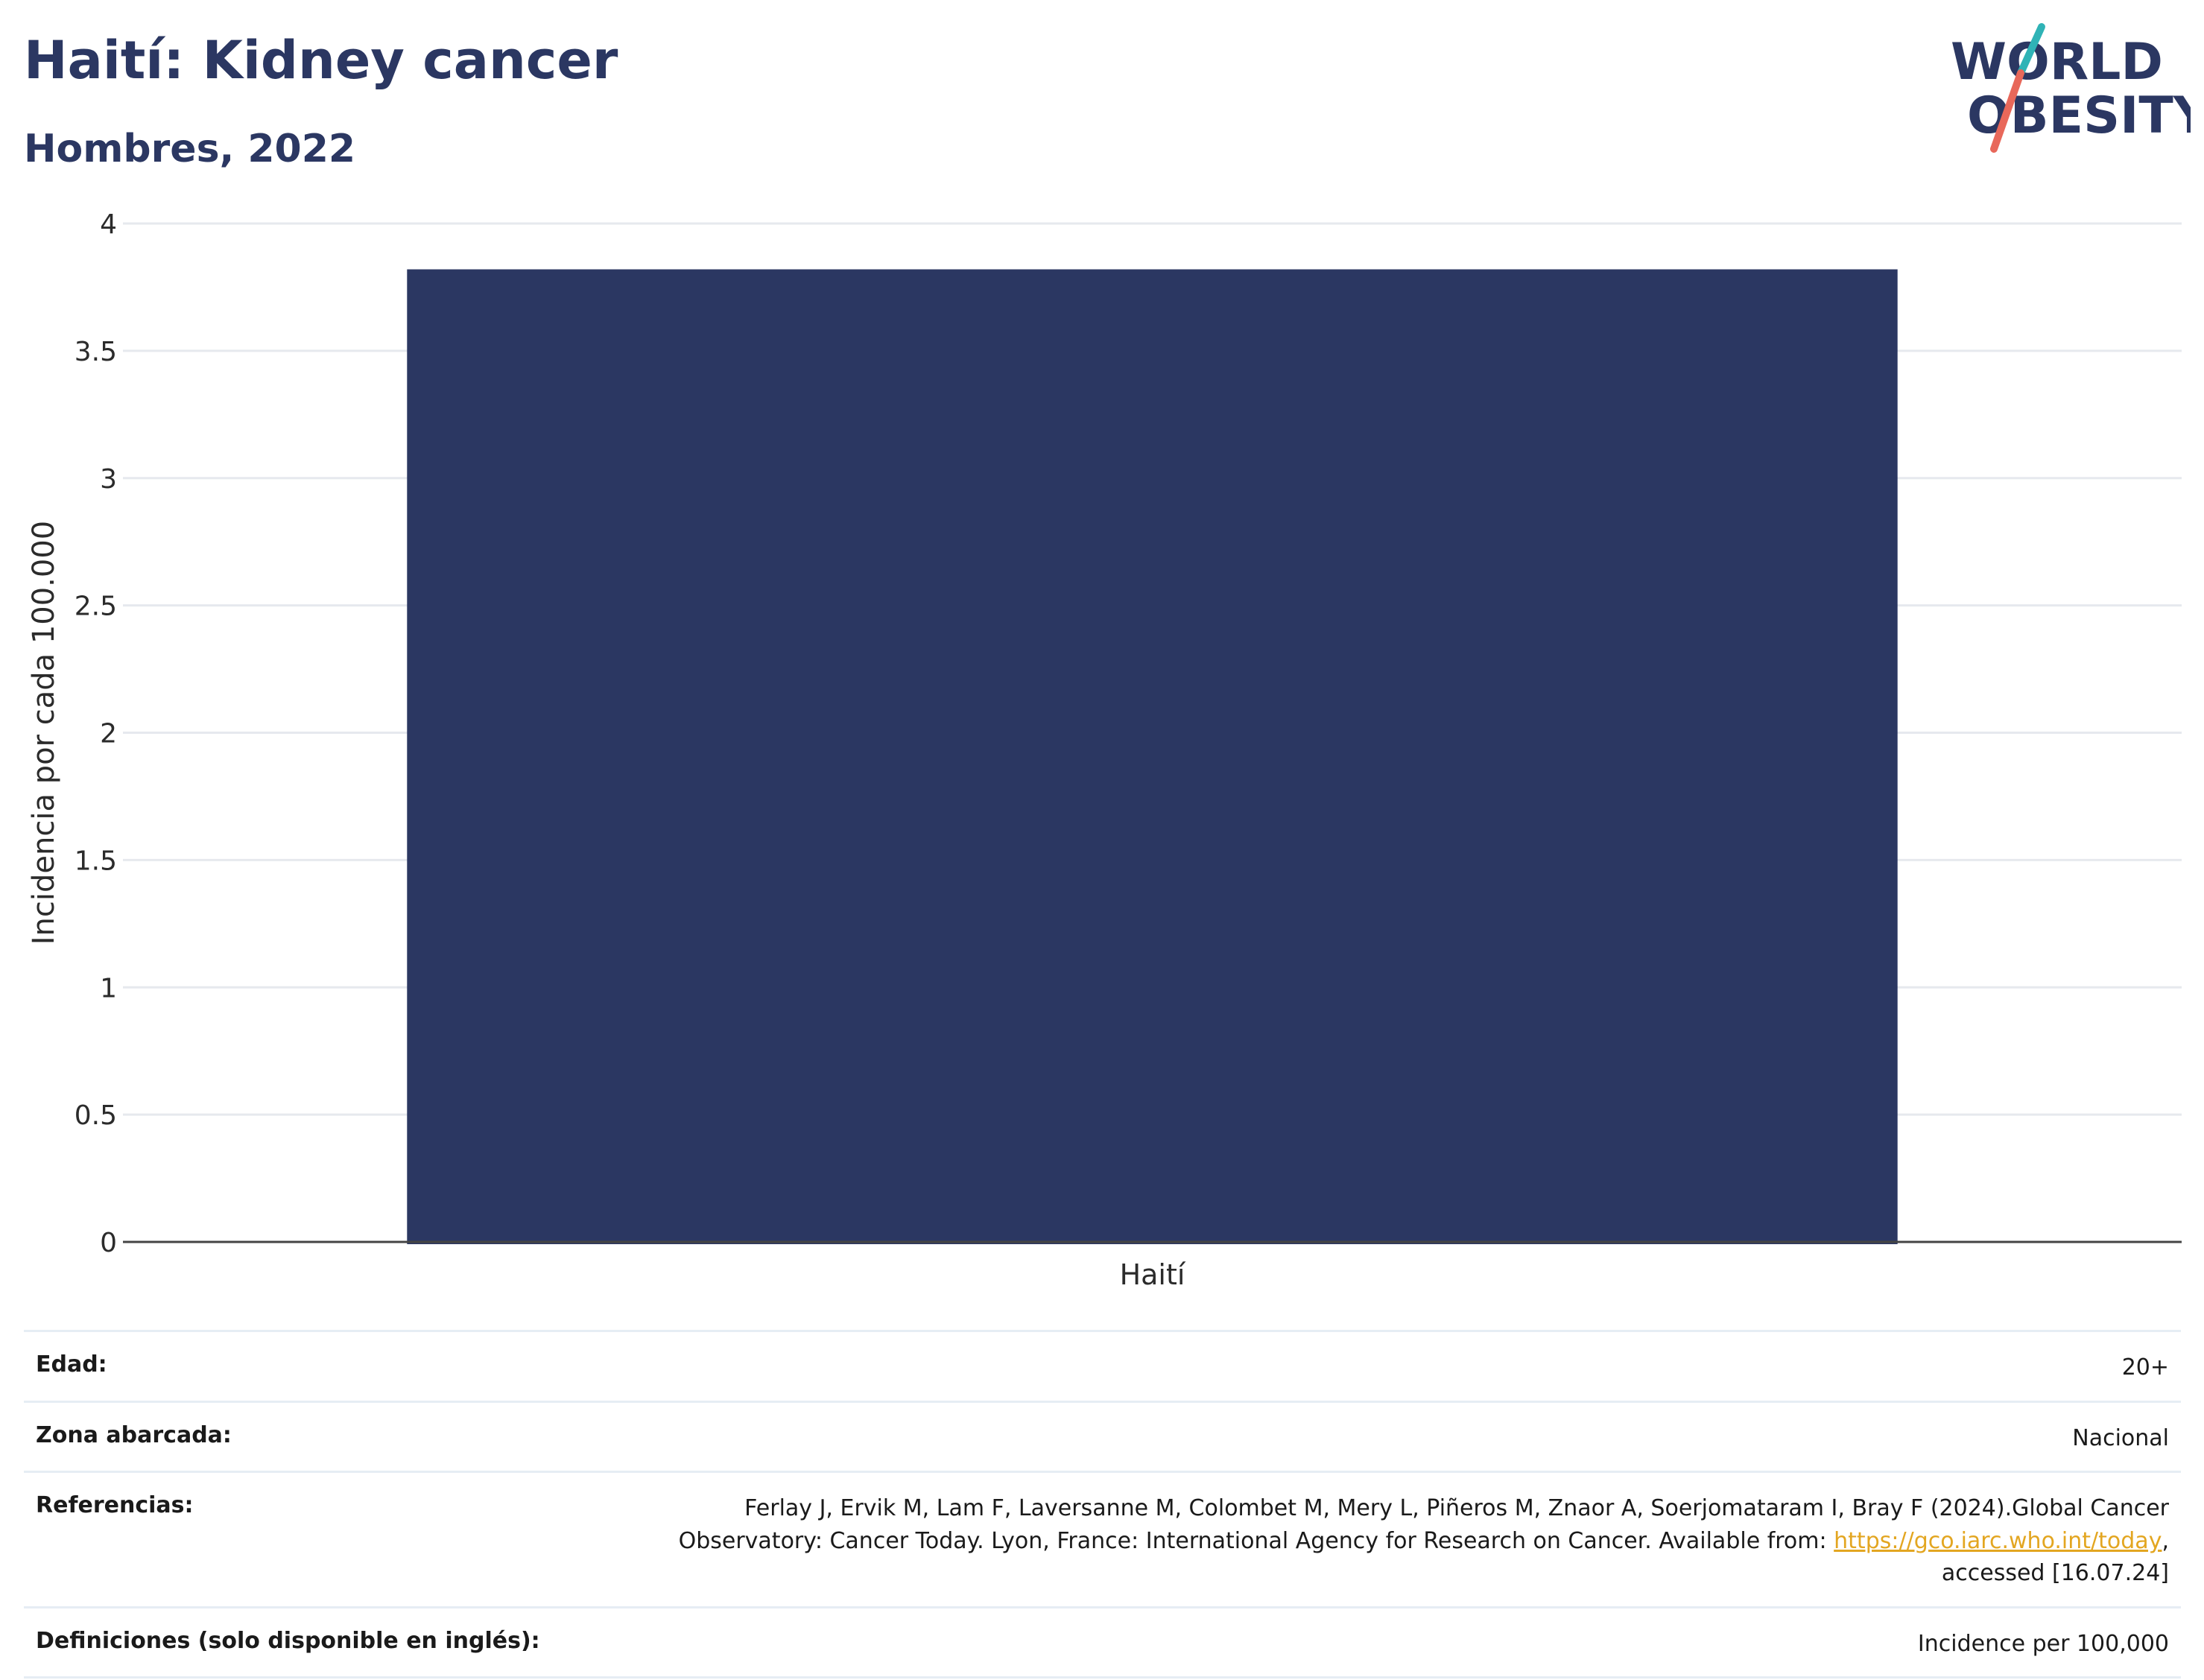  Describe the element at coordinates (2031, 50) in the screenshot. I see `logo-slash-teal` at that location.